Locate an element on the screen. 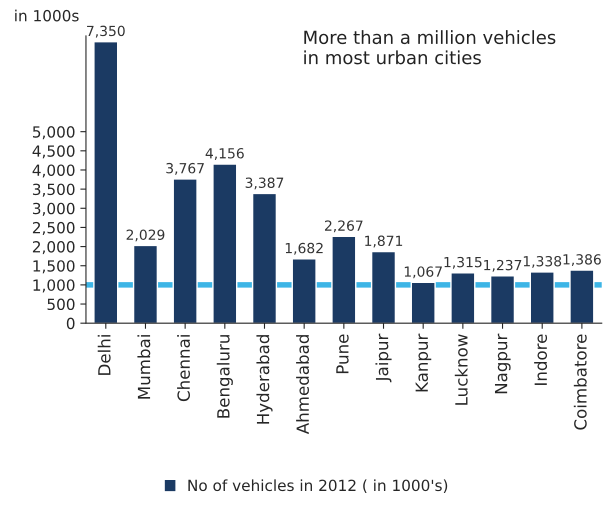 The width and height of the screenshot is (614, 513). text: 1,237 is located at coordinates (503, 266).